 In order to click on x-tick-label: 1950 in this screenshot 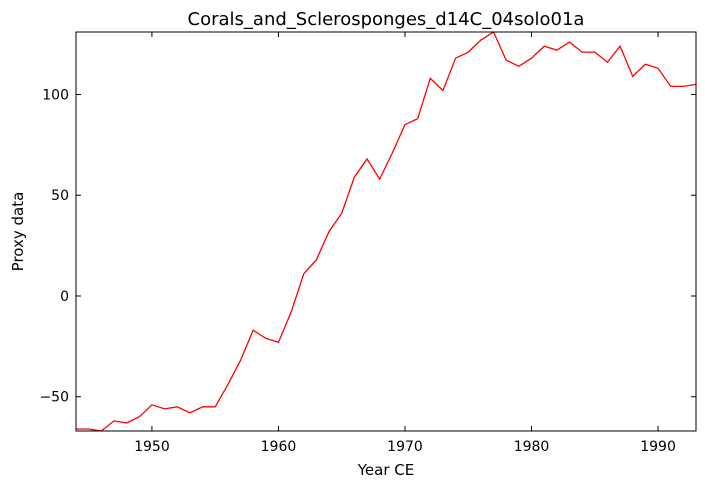, I will do `click(152, 447)`.